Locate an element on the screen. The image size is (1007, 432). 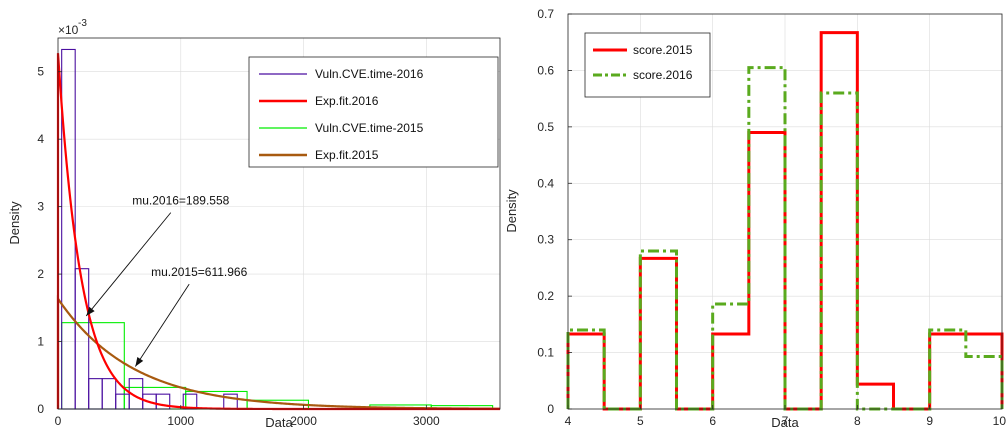
left-legend-label-0: Vuln.CVE.time-2016 is located at coordinates (369, 74).